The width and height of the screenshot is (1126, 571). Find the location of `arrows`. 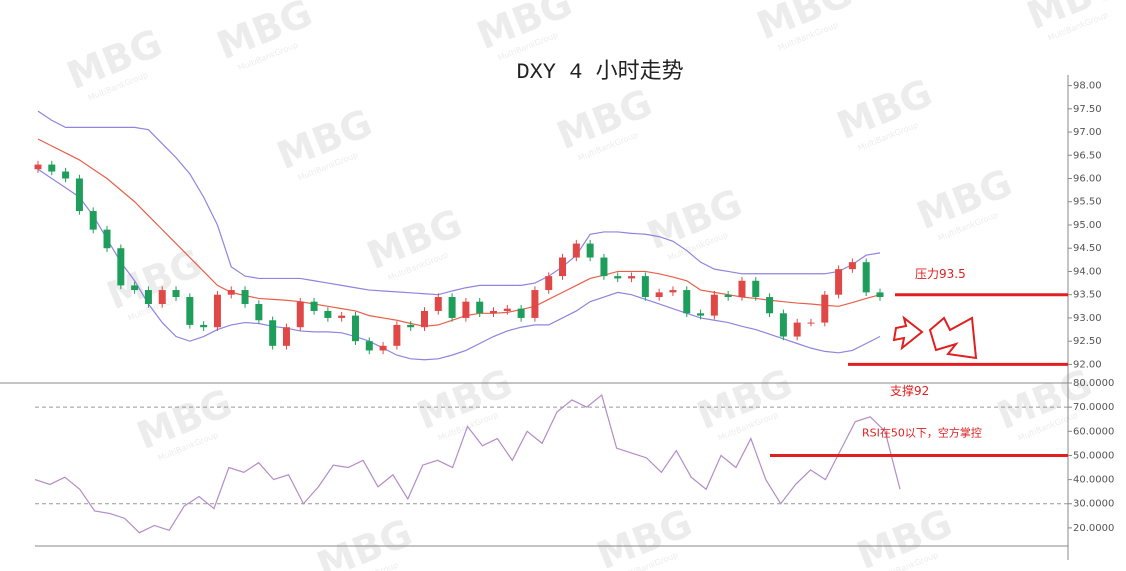

arrows is located at coordinates (935, 337).